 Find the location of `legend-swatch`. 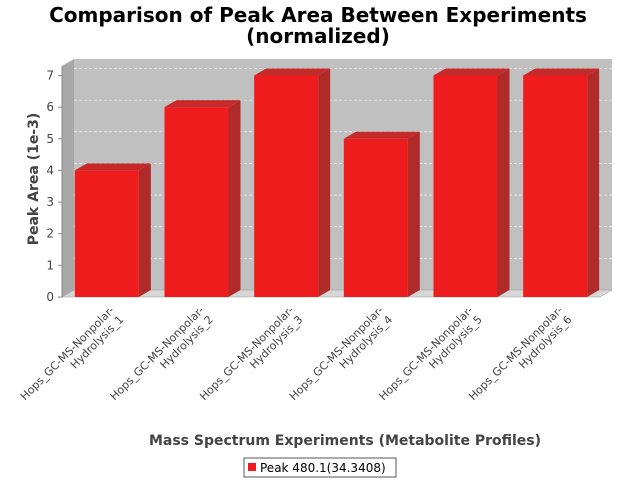

legend-swatch is located at coordinates (252, 467).